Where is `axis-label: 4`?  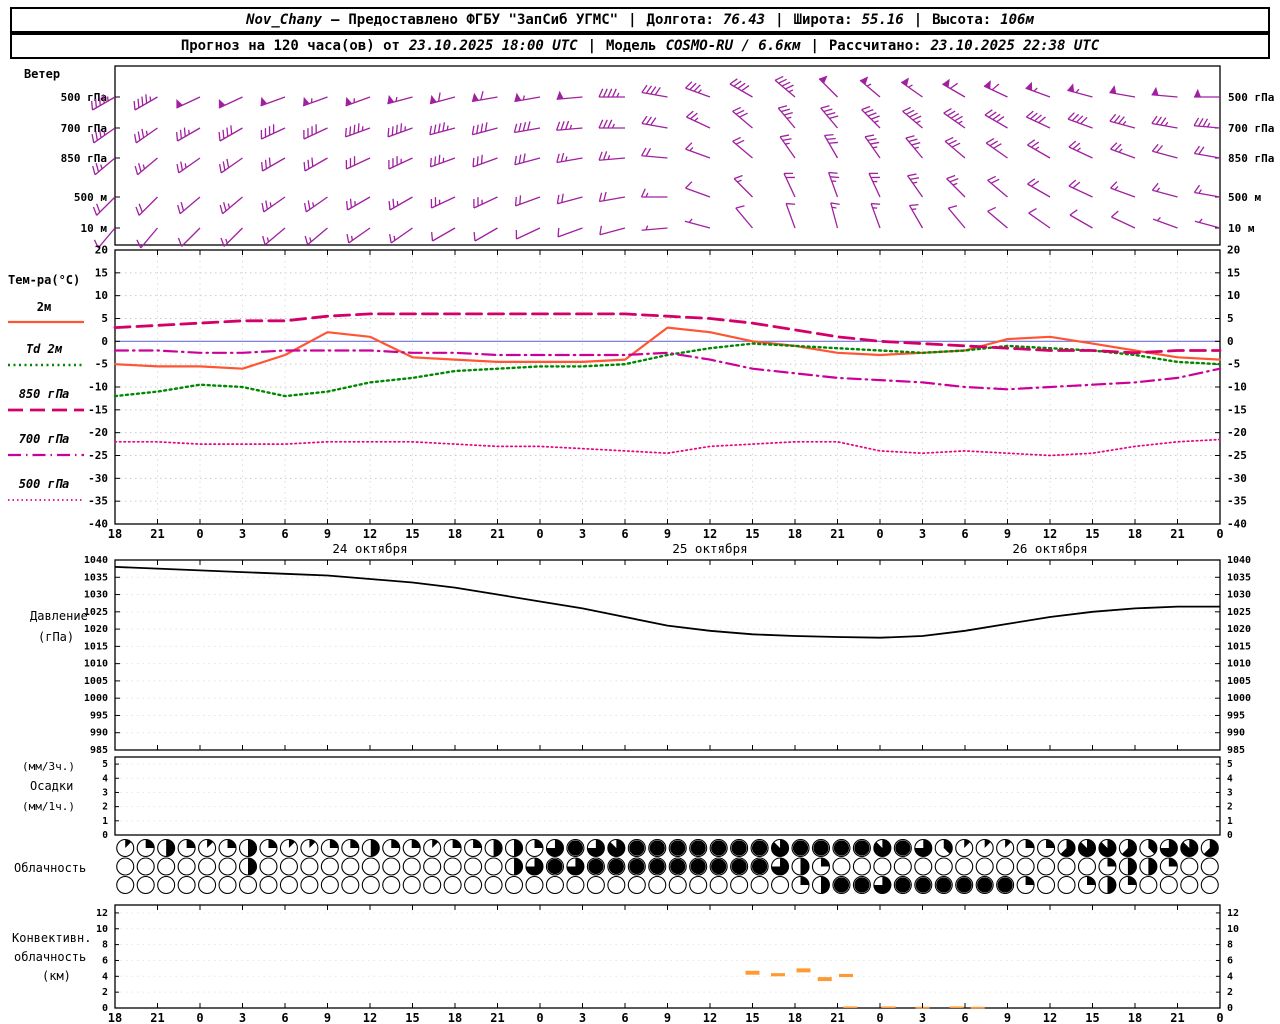
axis-label: 4 is located at coordinates (1230, 976).